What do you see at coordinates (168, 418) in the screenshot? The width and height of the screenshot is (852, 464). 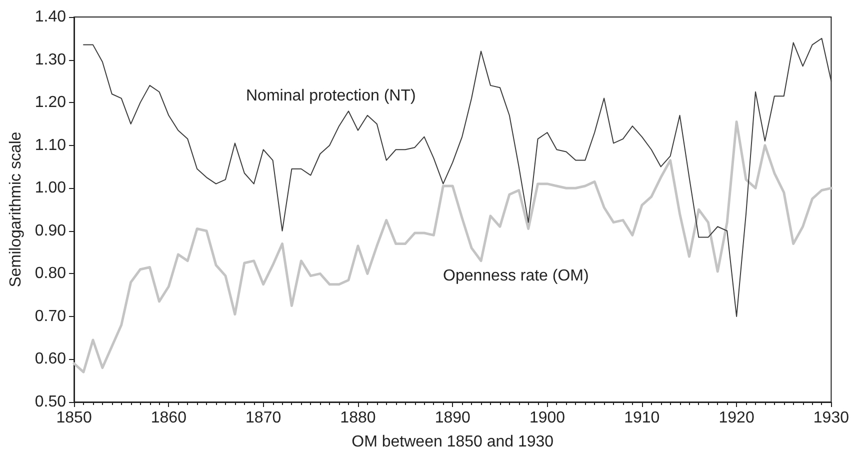 I see `x-tick-label: 1860` at bounding box center [168, 418].